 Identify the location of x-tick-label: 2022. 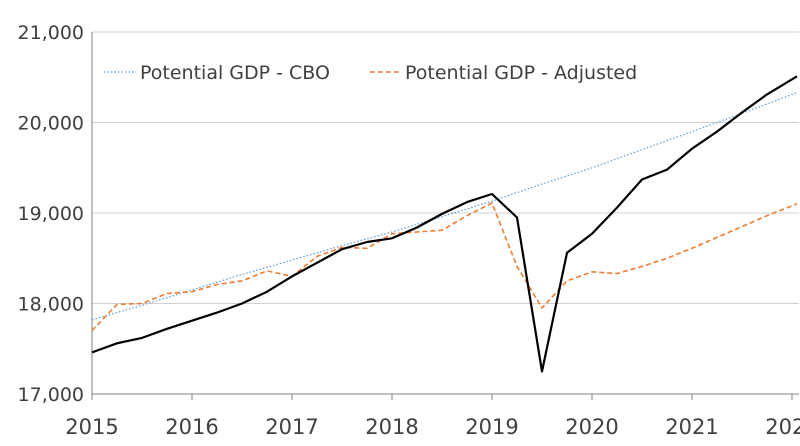
(782, 427).